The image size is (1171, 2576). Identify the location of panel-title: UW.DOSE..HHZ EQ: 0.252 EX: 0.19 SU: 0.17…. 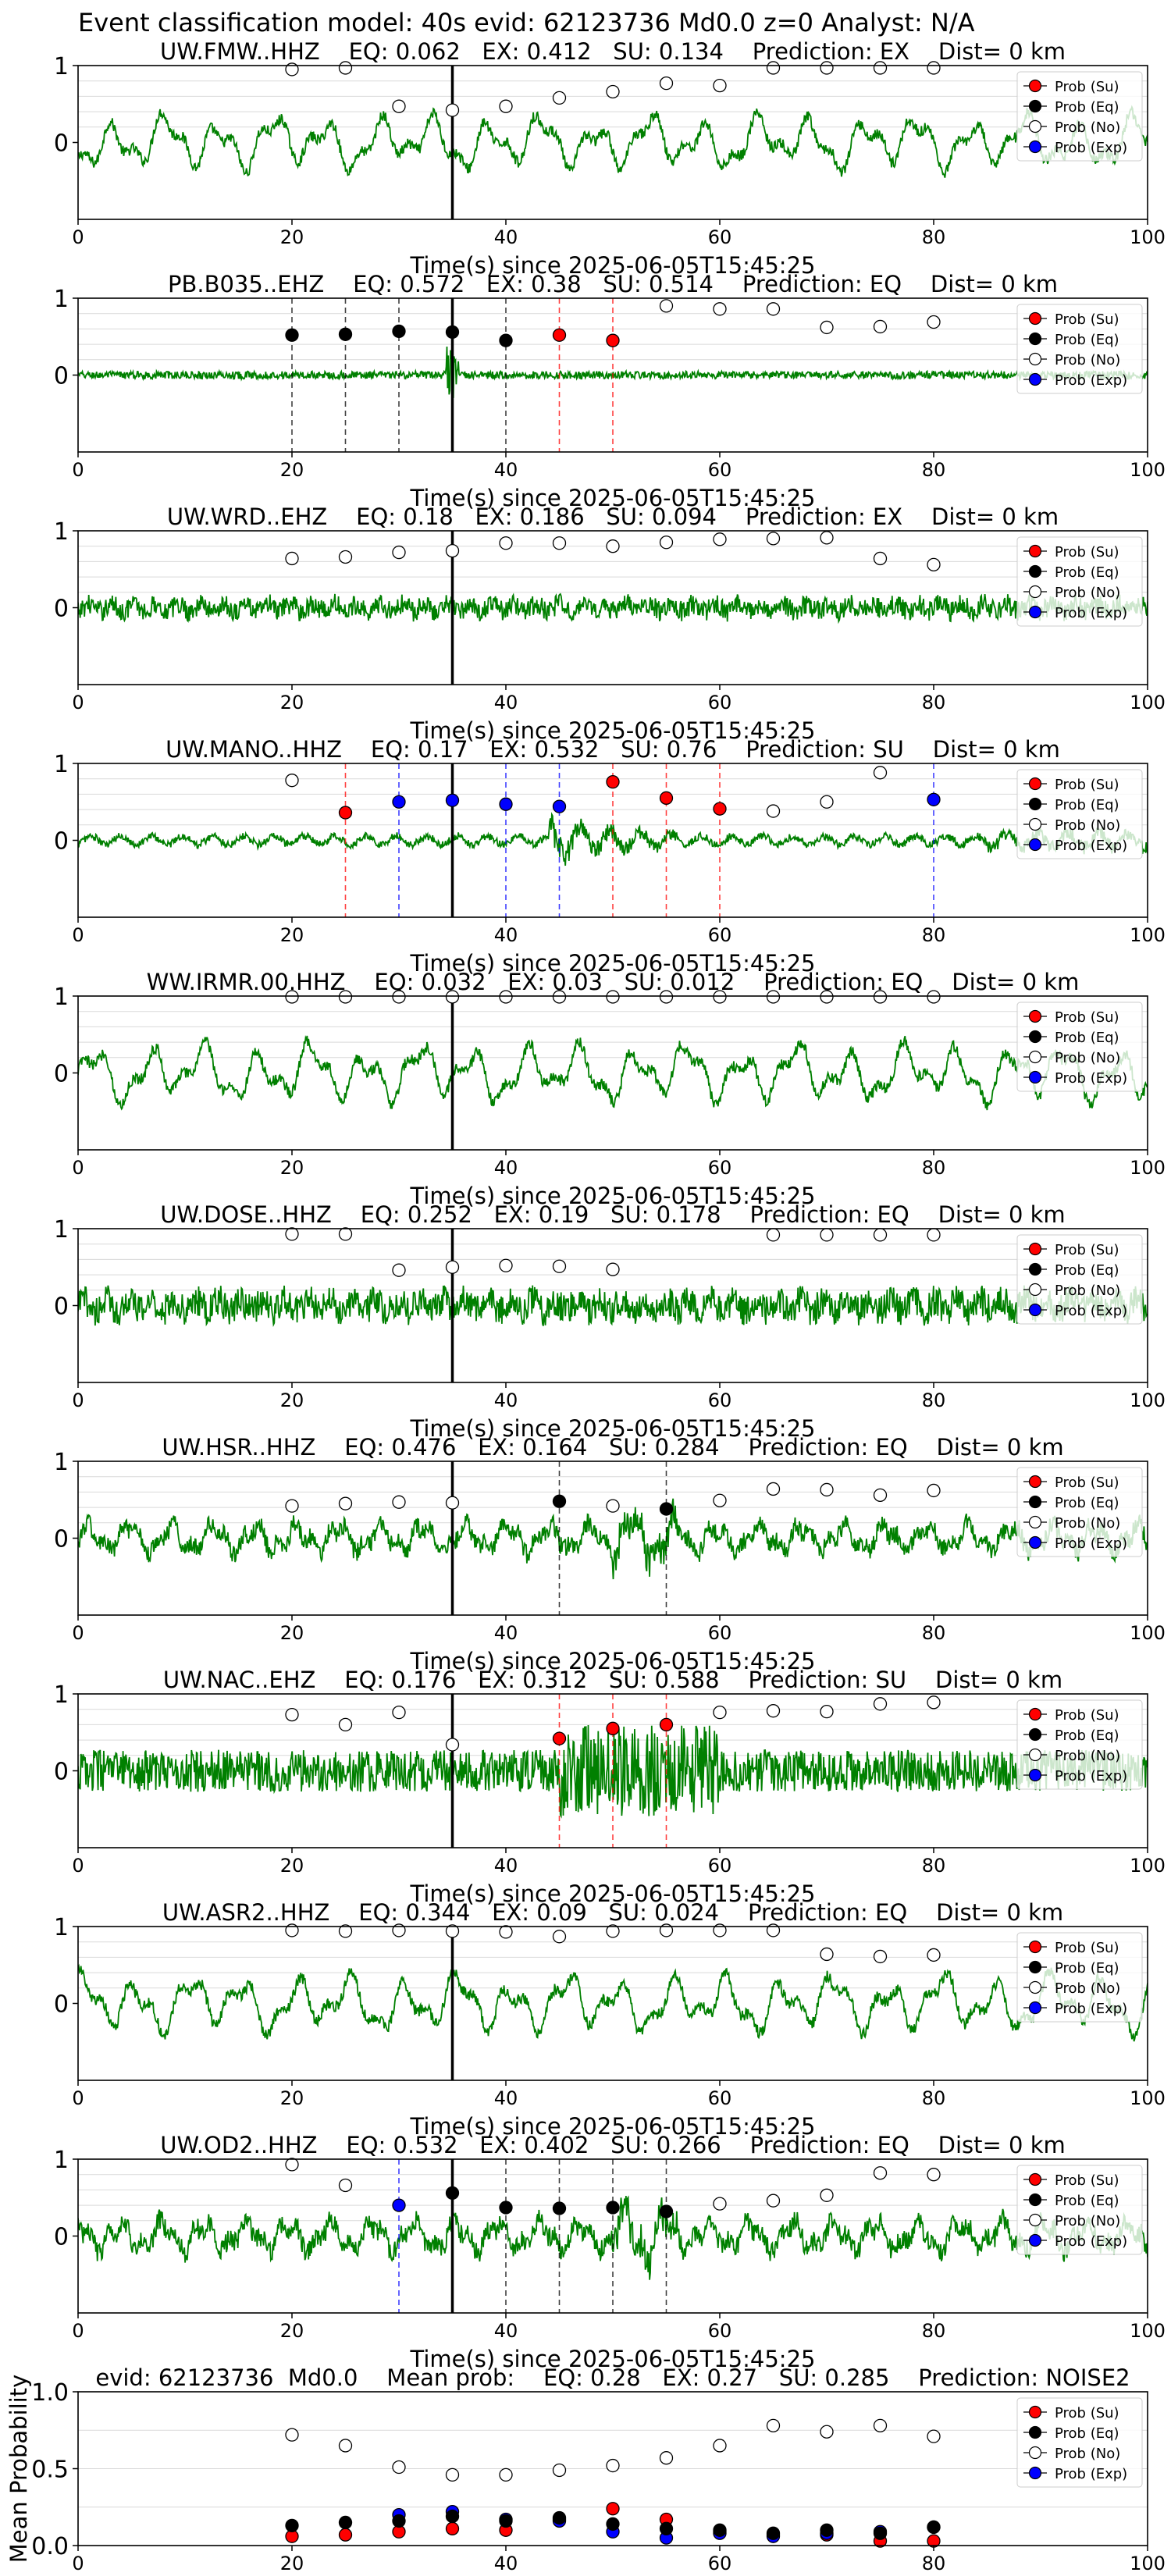
(612, 1214).